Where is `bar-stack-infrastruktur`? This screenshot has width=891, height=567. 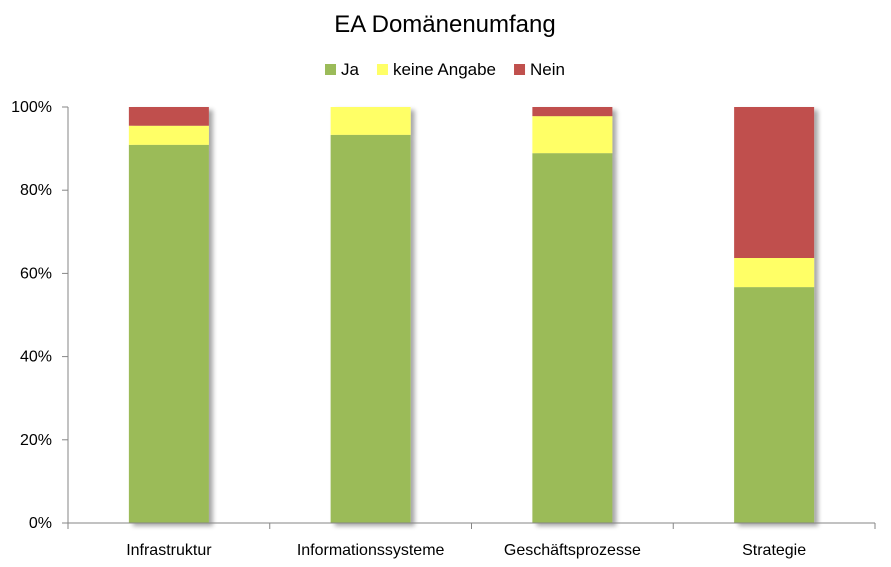
bar-stack-infrastruktur is located at coordinates (168, 315).